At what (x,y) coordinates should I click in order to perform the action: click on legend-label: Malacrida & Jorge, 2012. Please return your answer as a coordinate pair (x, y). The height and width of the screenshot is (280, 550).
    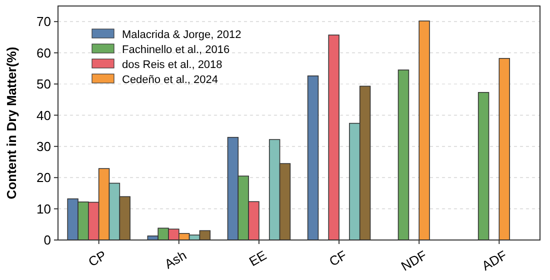
    Looking at the image, I should click on (182, 34).